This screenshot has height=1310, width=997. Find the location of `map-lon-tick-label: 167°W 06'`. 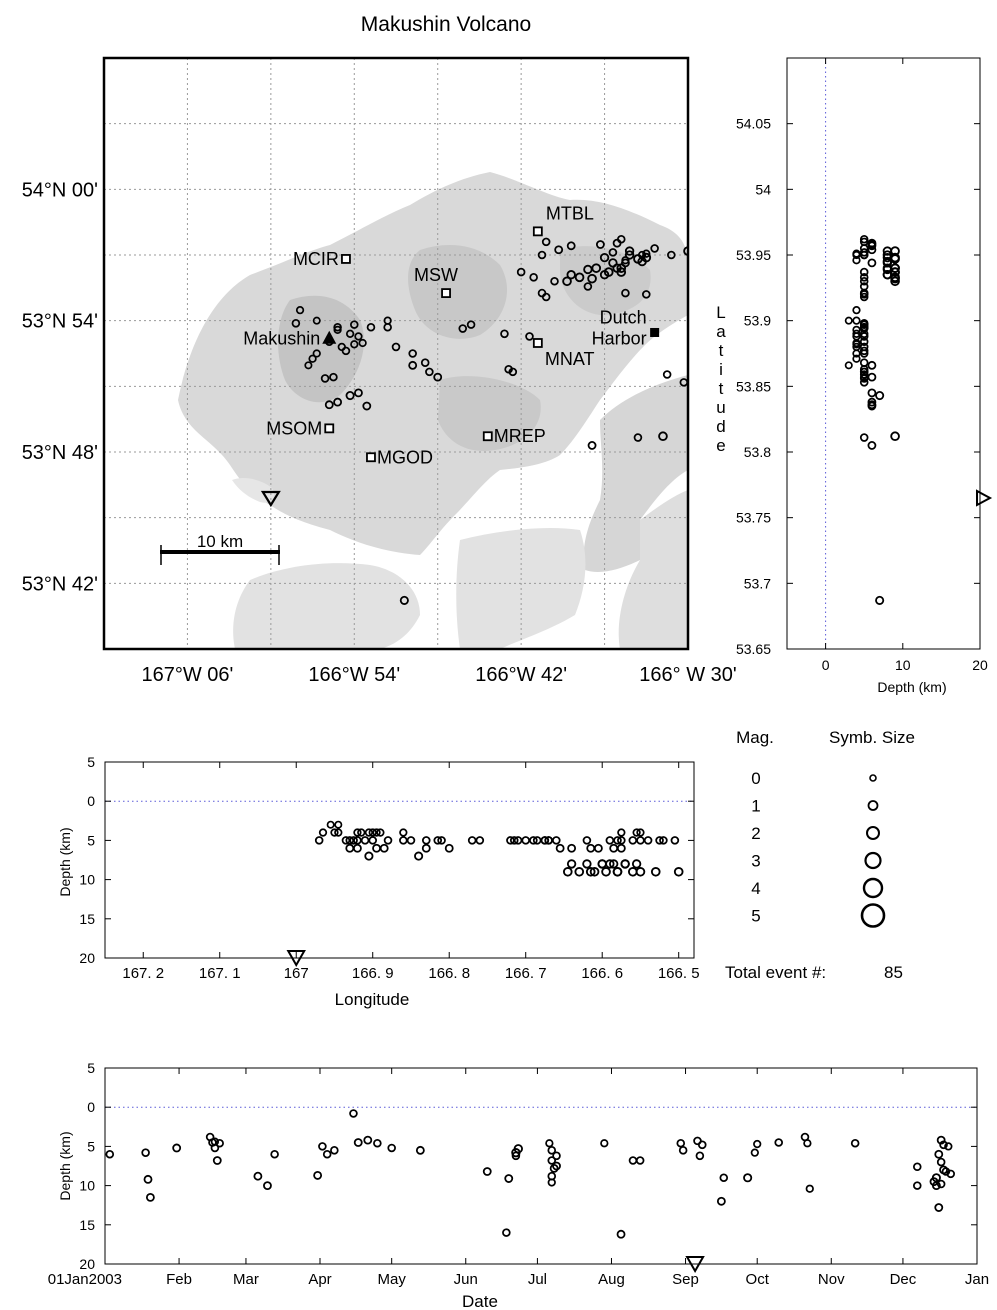

map-lon-tick-label: 167°W 06' is located at coordinates (187, 675).